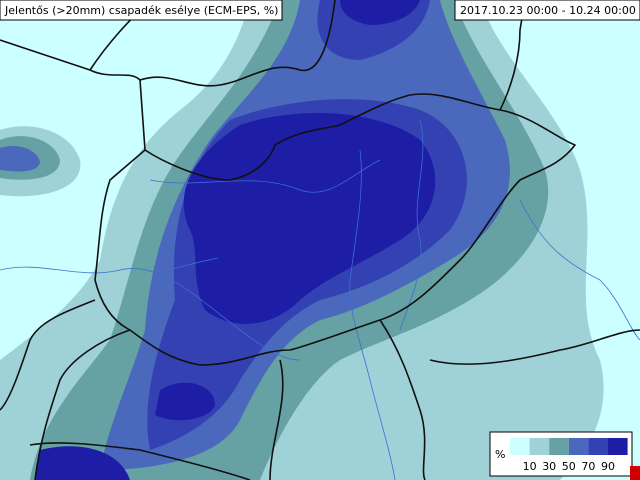 This screenshot has height=480, width=640. Describe the element at coordinates (608, 466) in the screenshot. I see `legend-tick-label: 90` at that location.